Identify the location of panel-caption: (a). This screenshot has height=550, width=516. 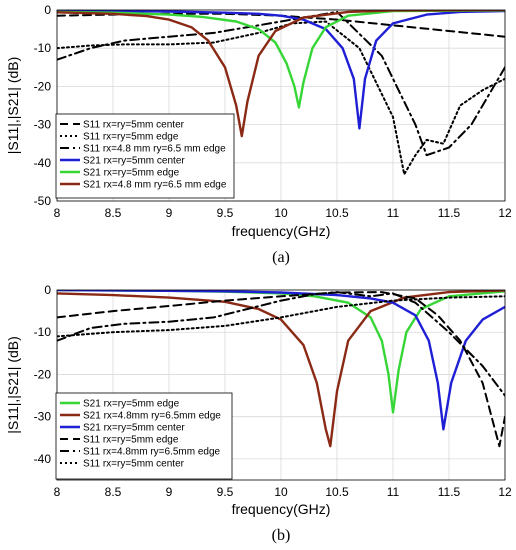
(281, 257).